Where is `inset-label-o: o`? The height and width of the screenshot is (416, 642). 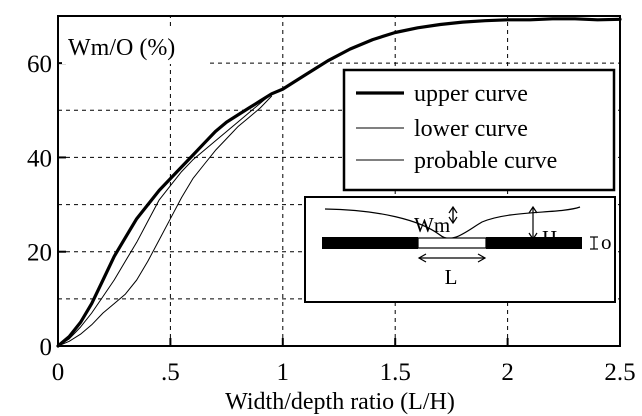
inset-label-o: o is located at coordinates (606, 242).